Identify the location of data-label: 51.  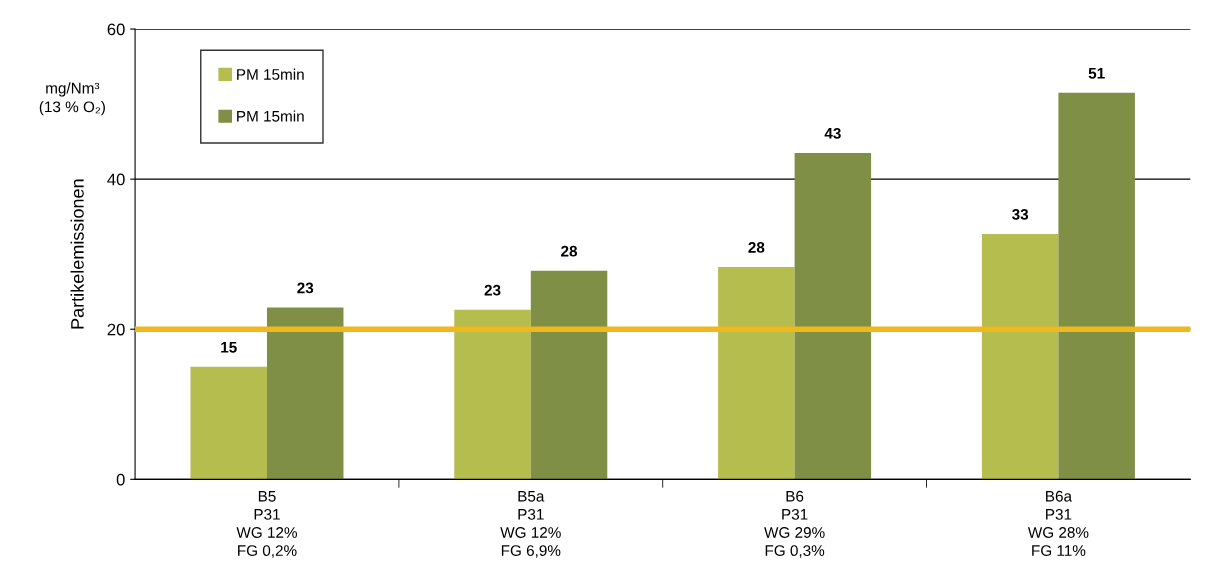
(1096, 73).